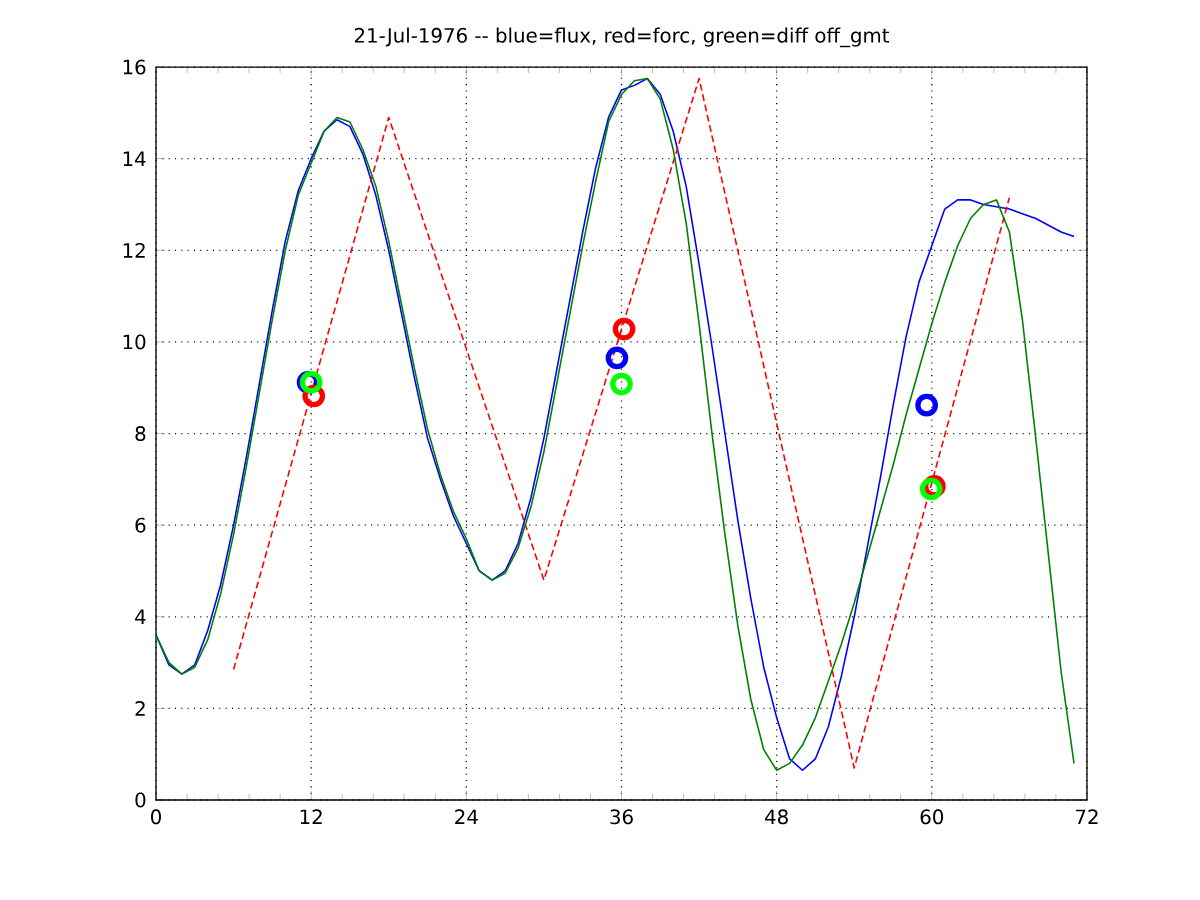 The width and height of the screenshot is (1200, 900). I want to click on x-tick-label: 60, so click(932, 817).